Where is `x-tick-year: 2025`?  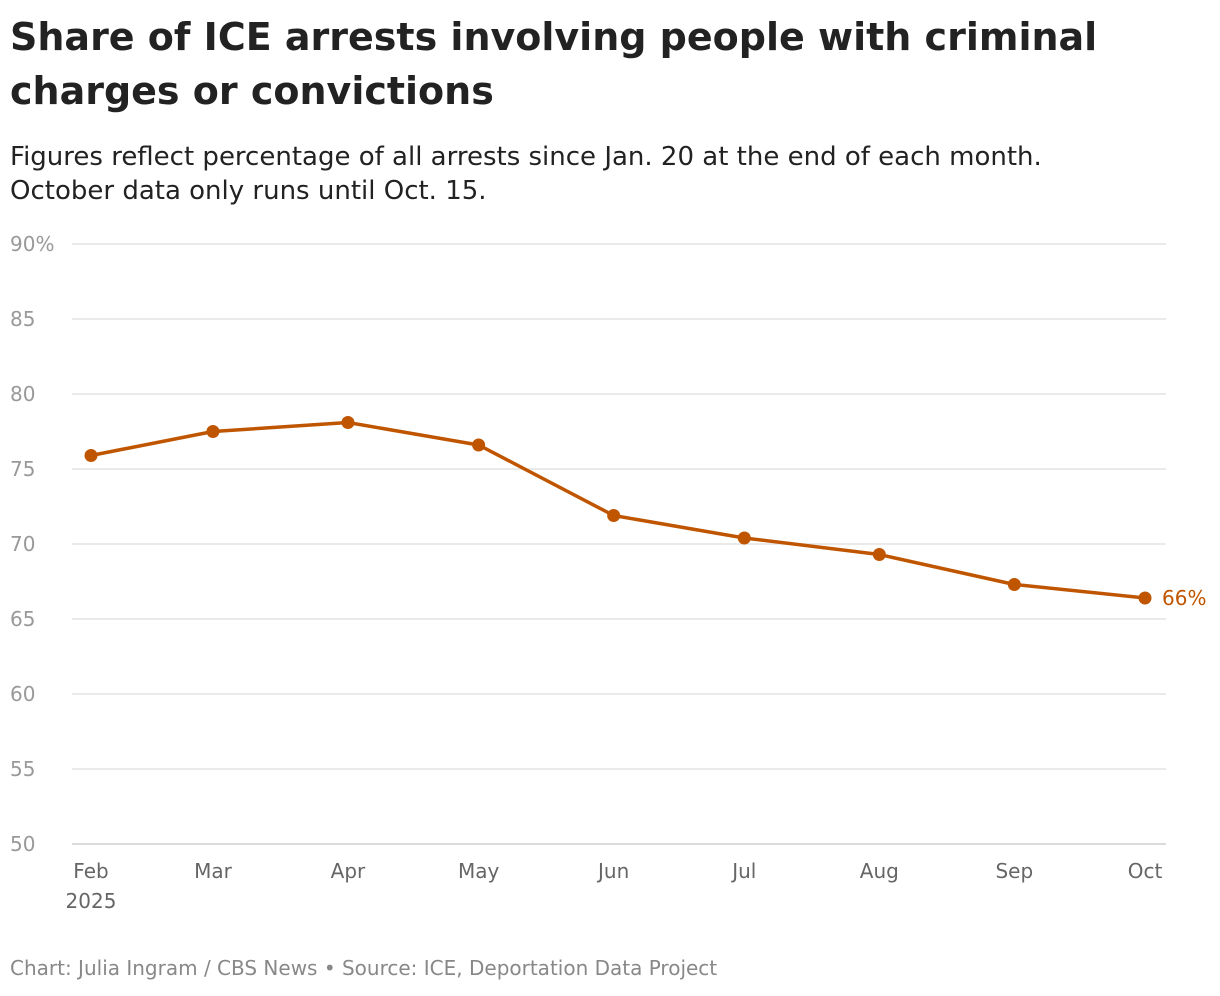
x-tick-year: 2025 is located at coordinates (91, 901).